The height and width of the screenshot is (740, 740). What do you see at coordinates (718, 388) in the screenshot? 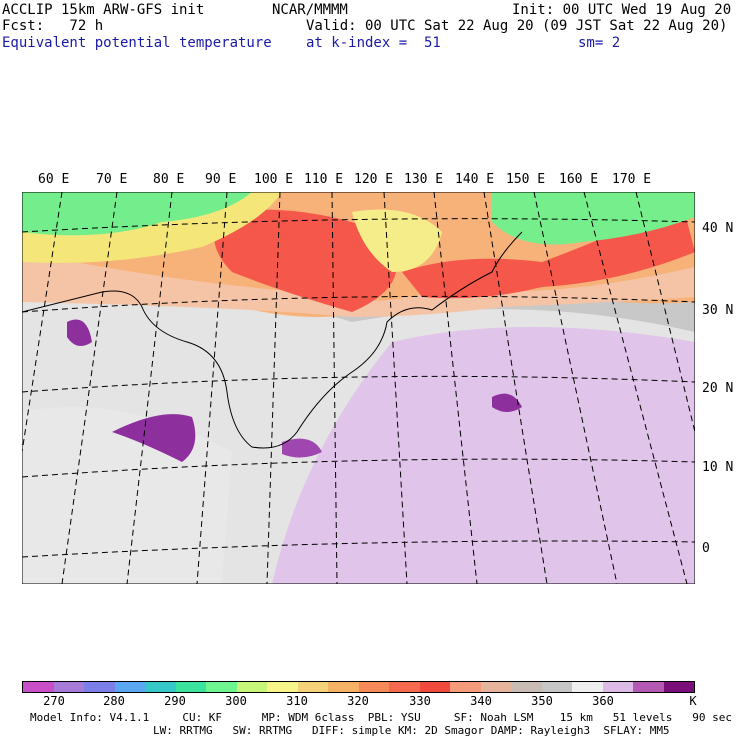
I see `lat-label: 20 N` at bounding box center [718, 388].